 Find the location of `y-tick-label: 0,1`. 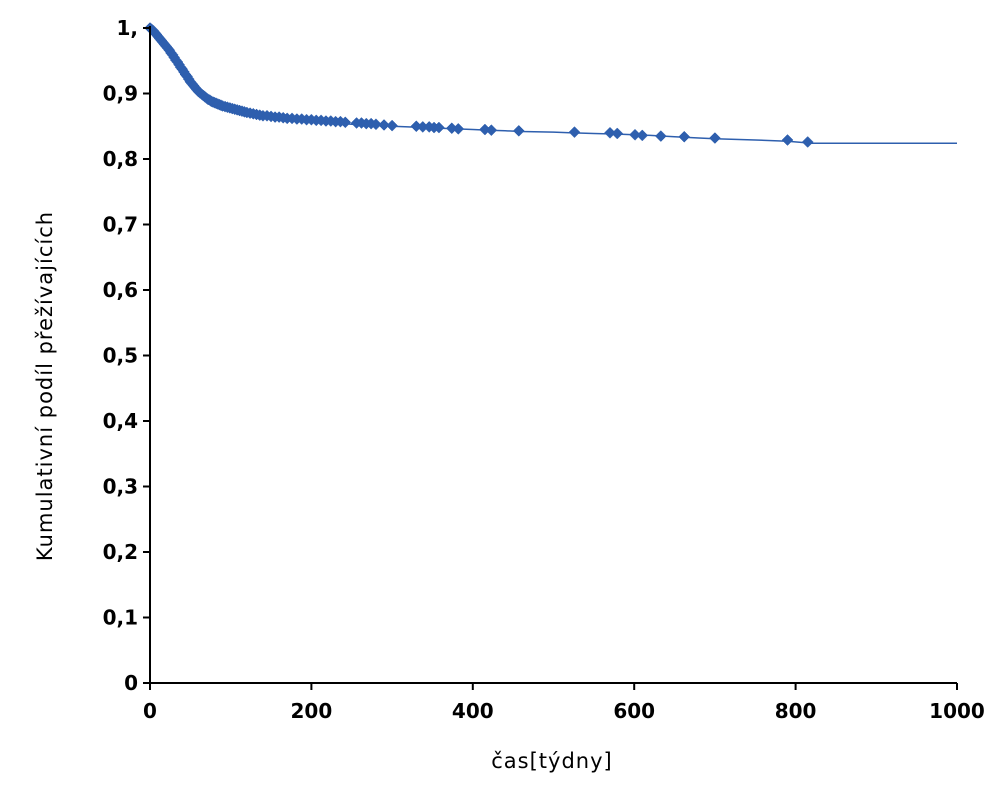

y-tick-label: 0,1 is located at coordinates (120, 618).